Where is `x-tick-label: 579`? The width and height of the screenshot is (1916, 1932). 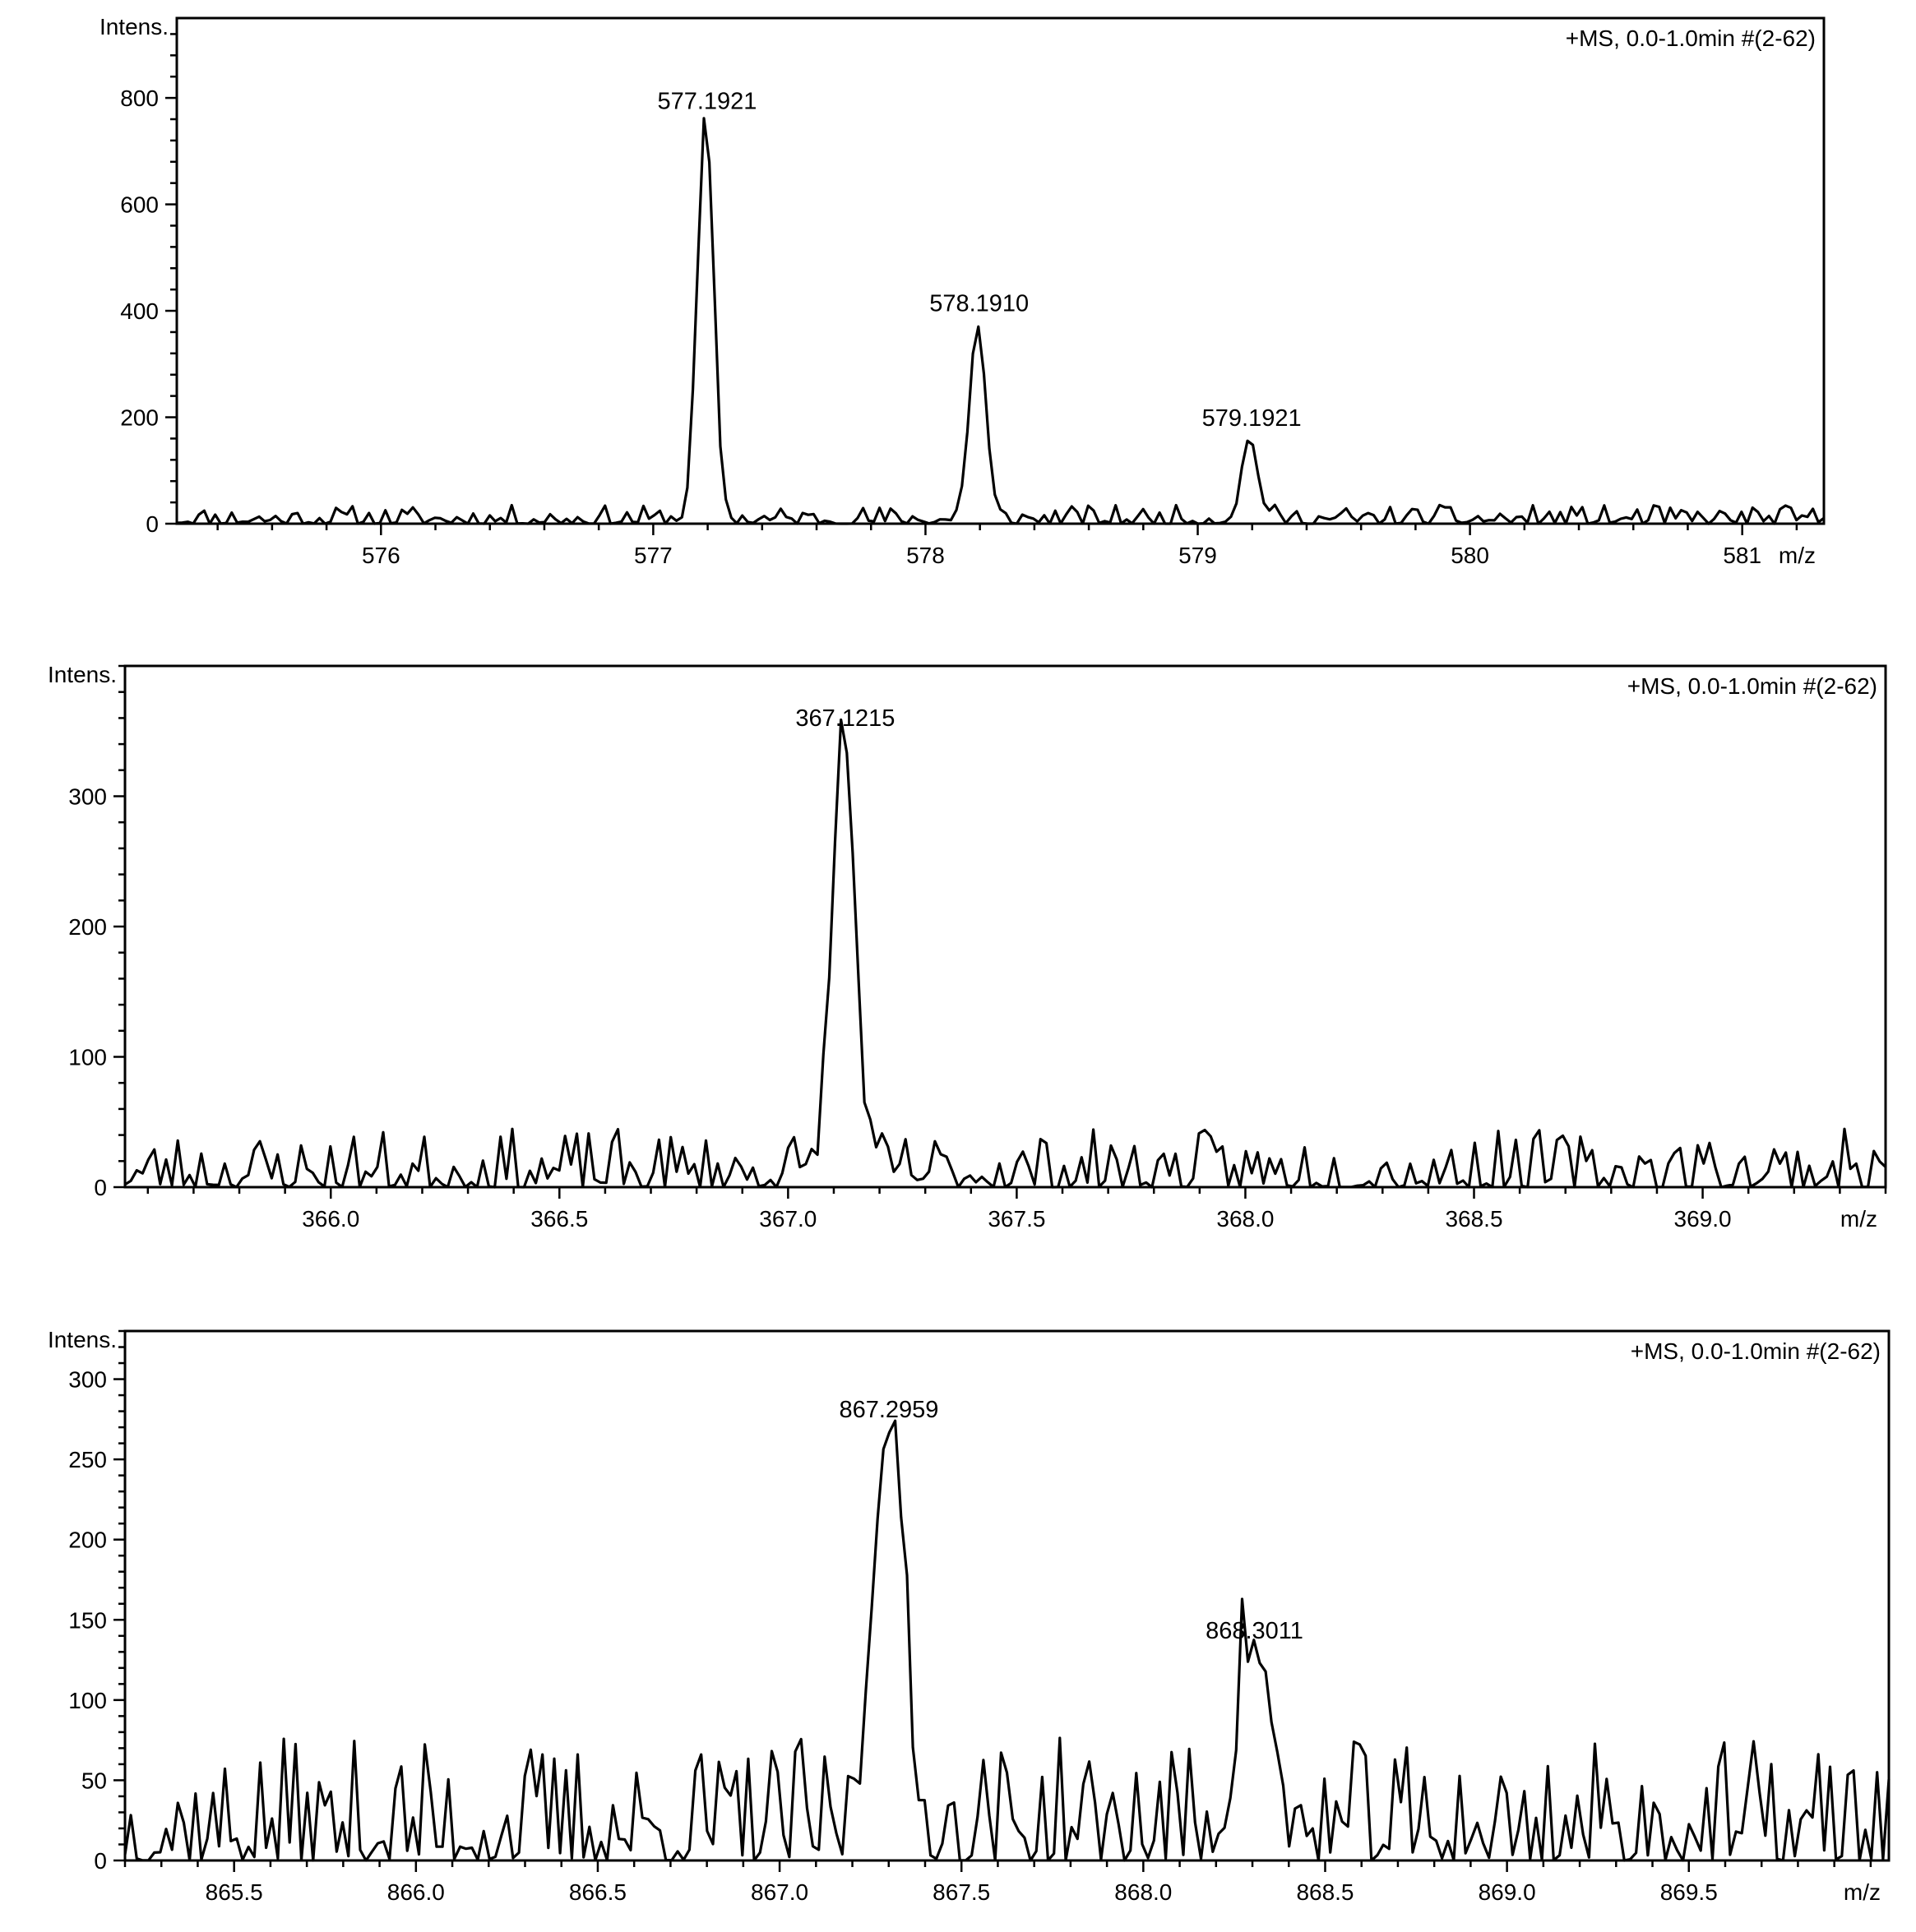 x-tick-label: 579 is located at coordinates (1197, 555).